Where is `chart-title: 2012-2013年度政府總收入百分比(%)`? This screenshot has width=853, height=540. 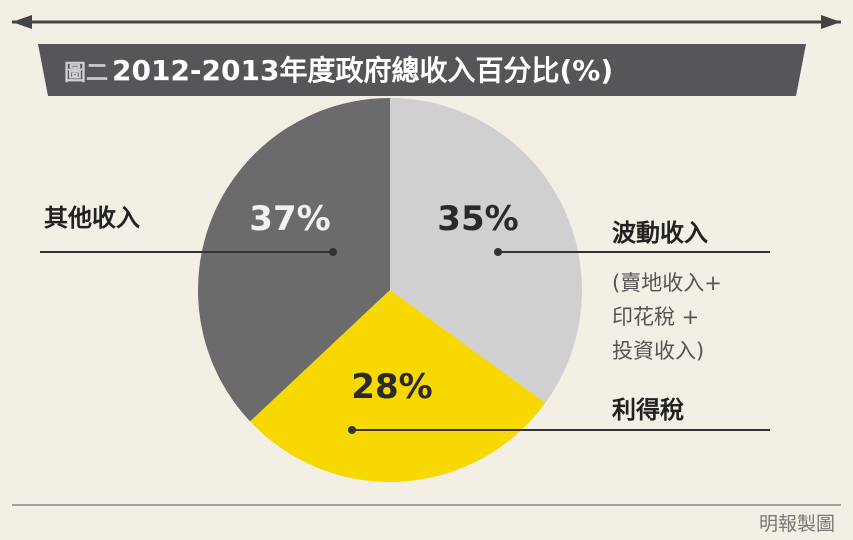
chart-title: 2012-2013年度政府總收入百分比(%) is located at coordinates (362, 70).